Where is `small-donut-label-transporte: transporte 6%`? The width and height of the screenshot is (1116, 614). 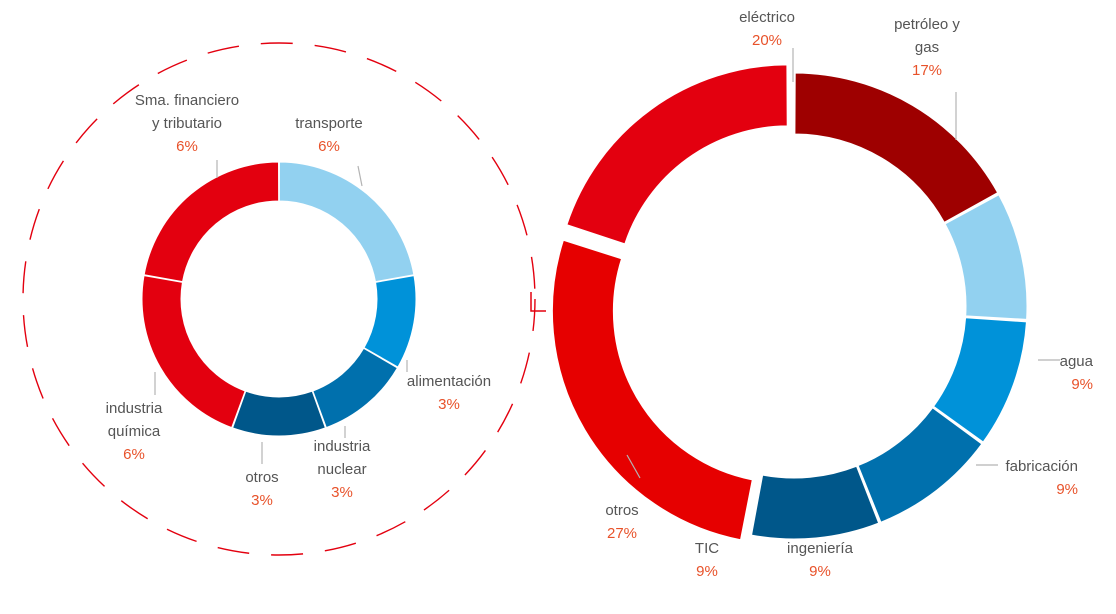
small-donut-label-transporte: transporte 6% is located at coordinates (329, 135).